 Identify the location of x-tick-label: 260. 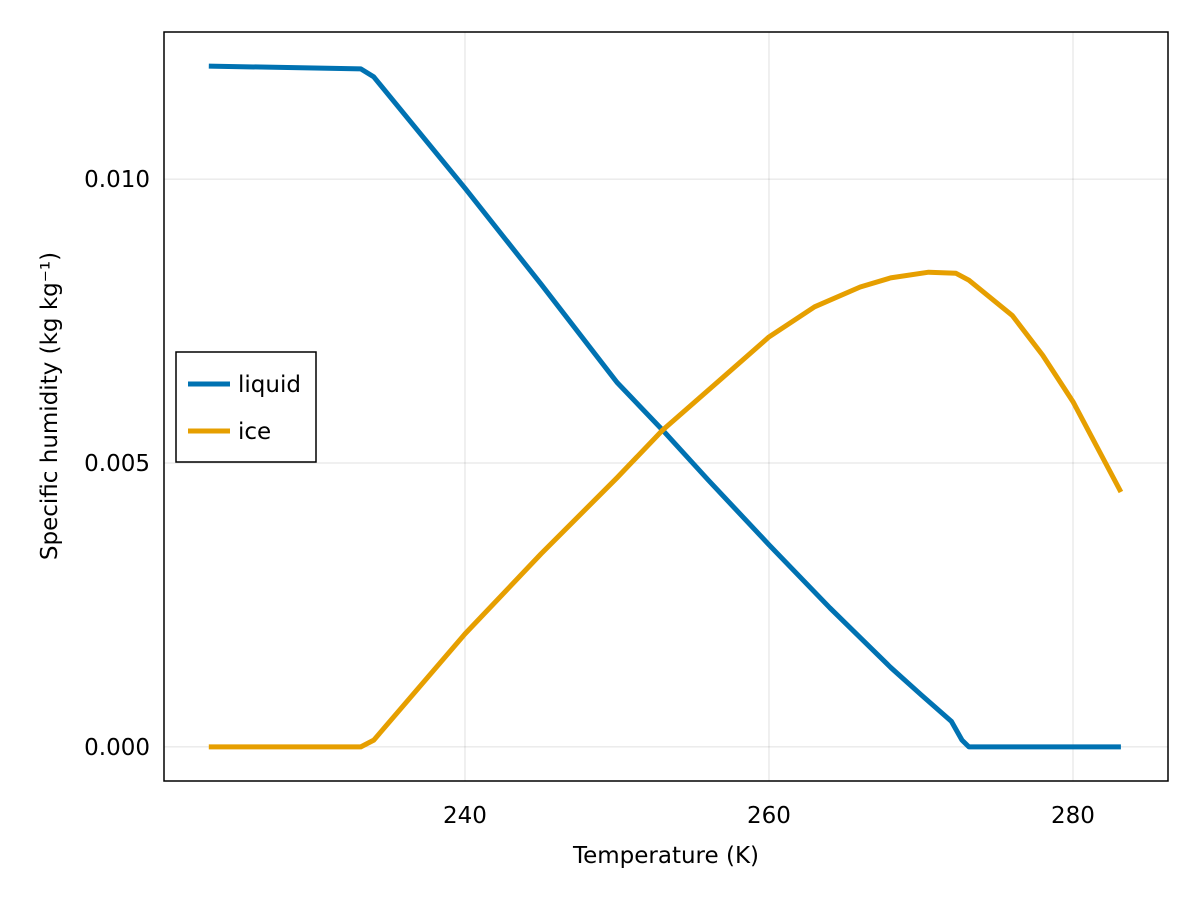
(769, 816).